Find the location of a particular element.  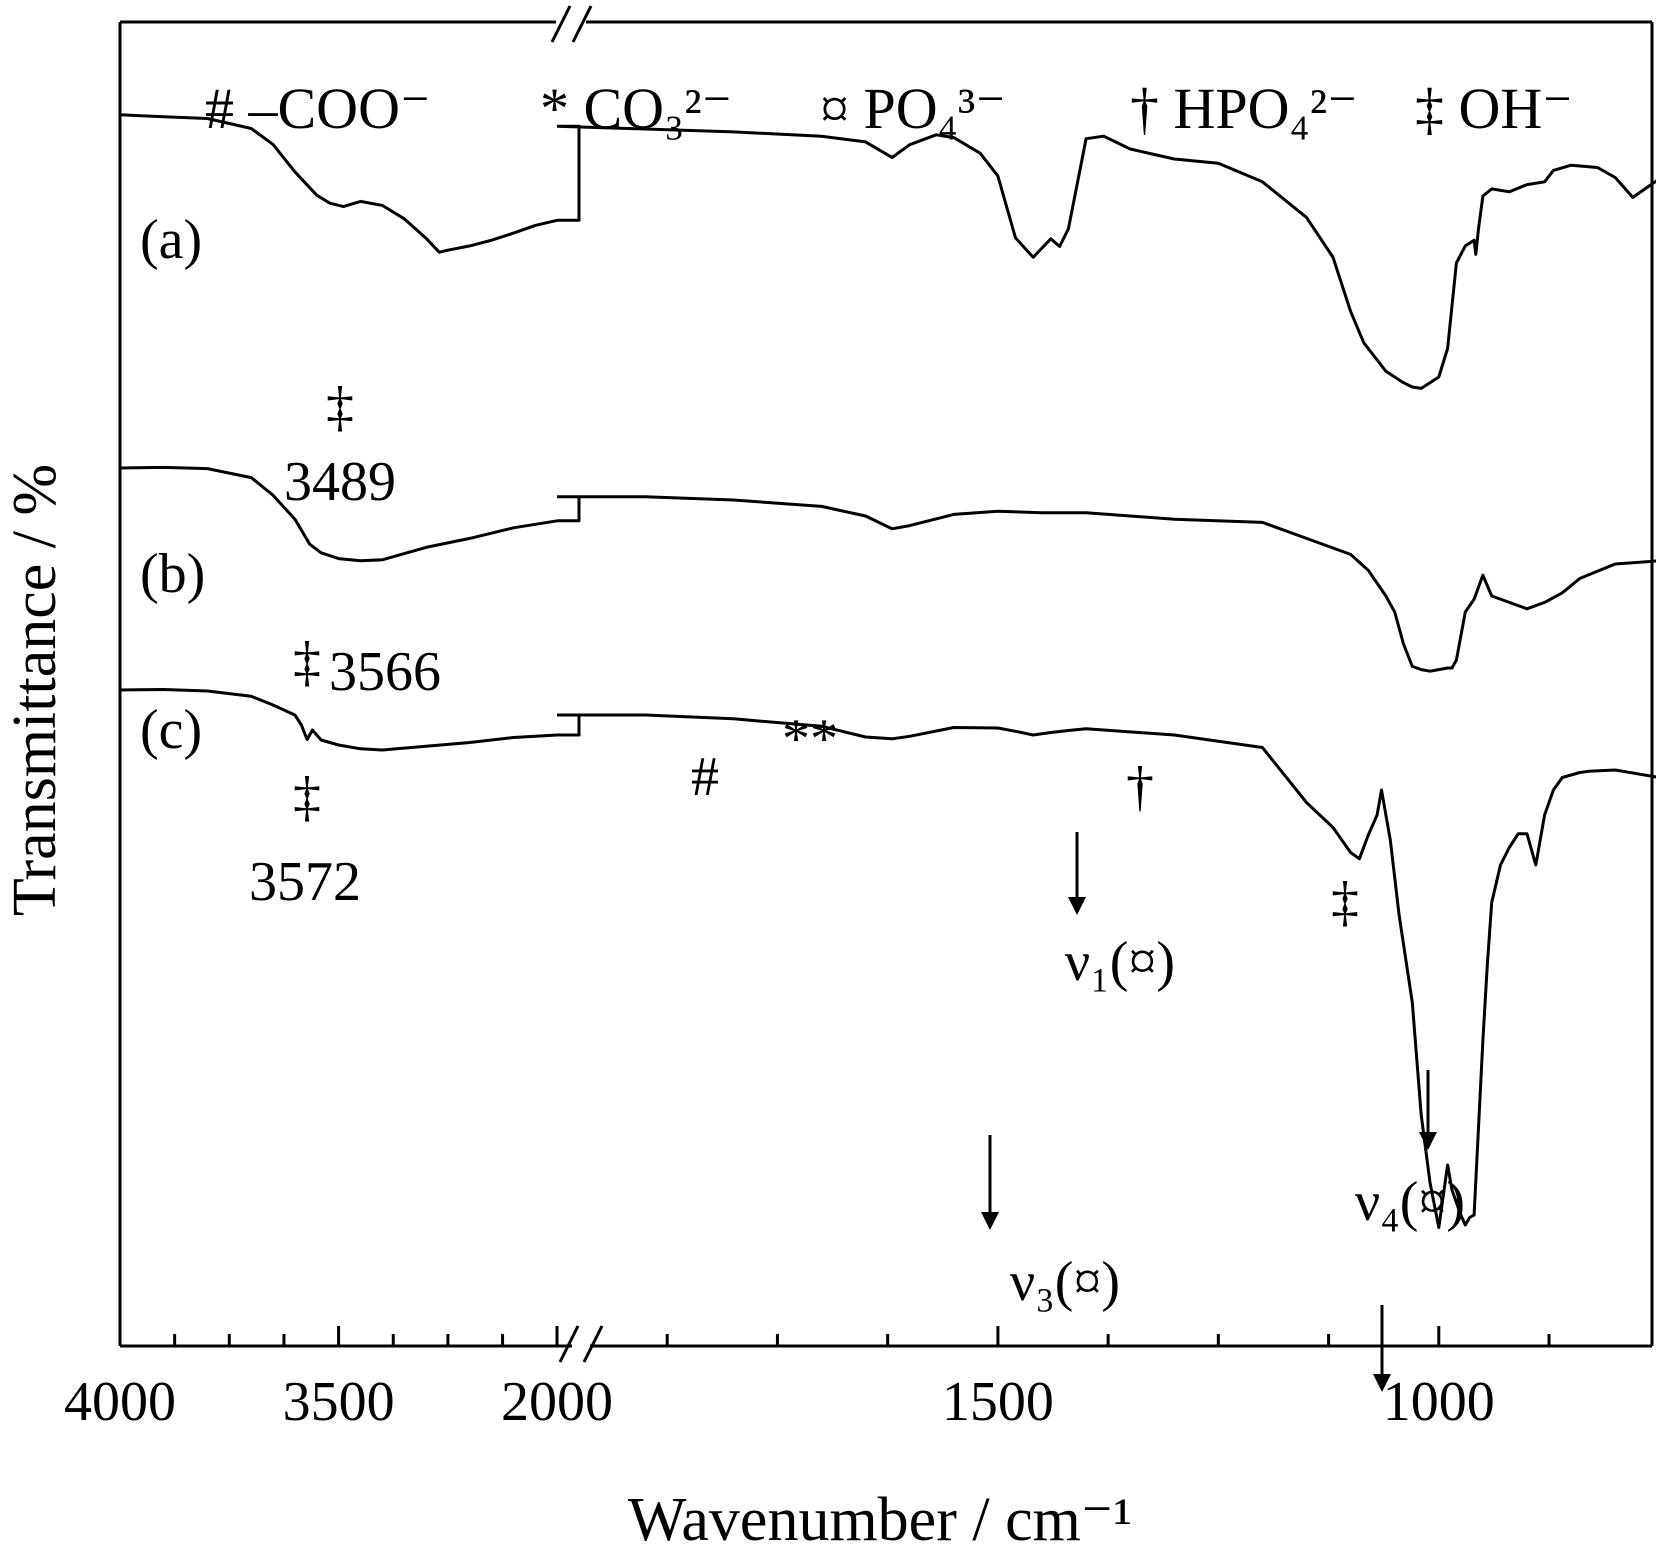

x-tick-label: 2000 is located at coordinates (557, 1402).